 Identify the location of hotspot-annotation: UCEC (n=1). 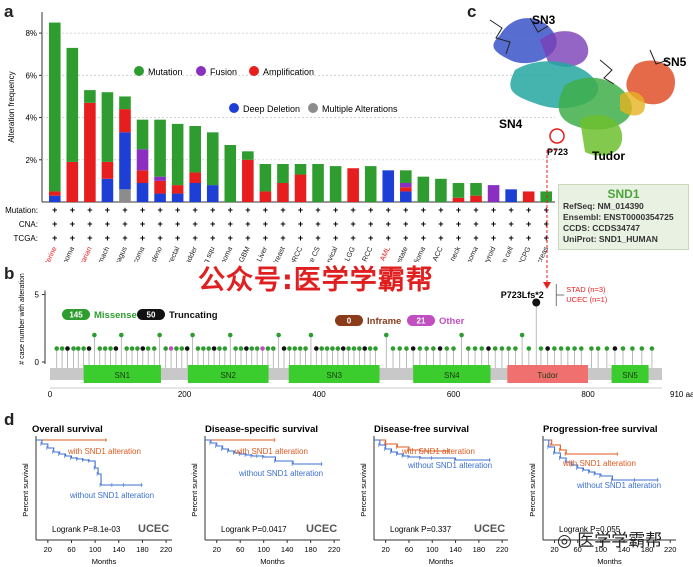
(587, 299).